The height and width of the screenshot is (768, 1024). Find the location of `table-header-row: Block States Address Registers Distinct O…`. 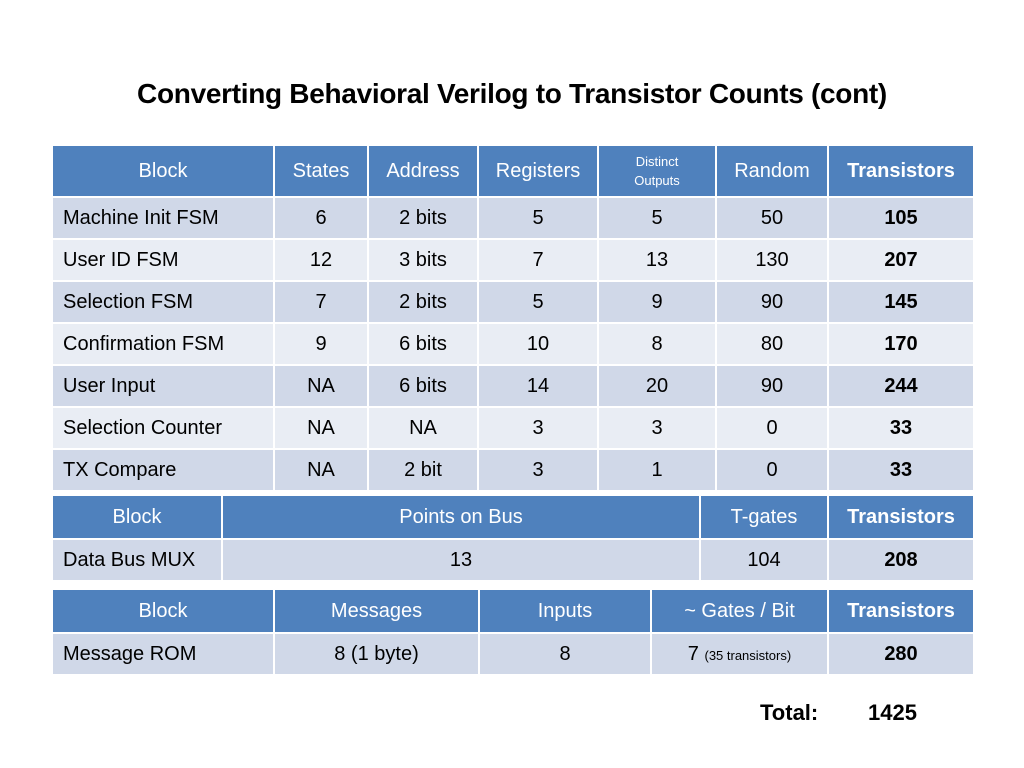

table-header-row: Block States Address Registers Distinct O… is located at coordinates (513, 171).